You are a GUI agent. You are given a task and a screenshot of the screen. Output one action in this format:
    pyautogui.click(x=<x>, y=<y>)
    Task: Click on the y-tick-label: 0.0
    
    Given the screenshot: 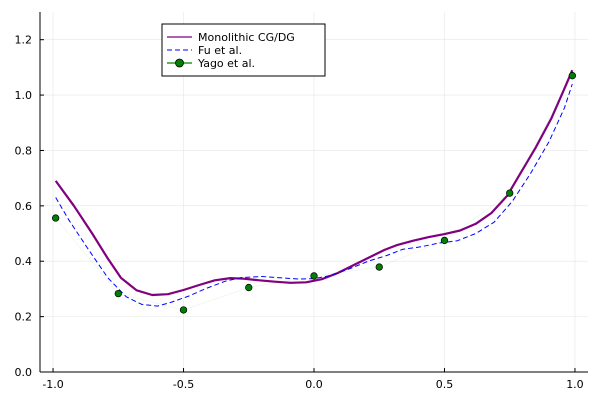 What is the action you would take?
    pyautogui.click(x=24, y=372)
    